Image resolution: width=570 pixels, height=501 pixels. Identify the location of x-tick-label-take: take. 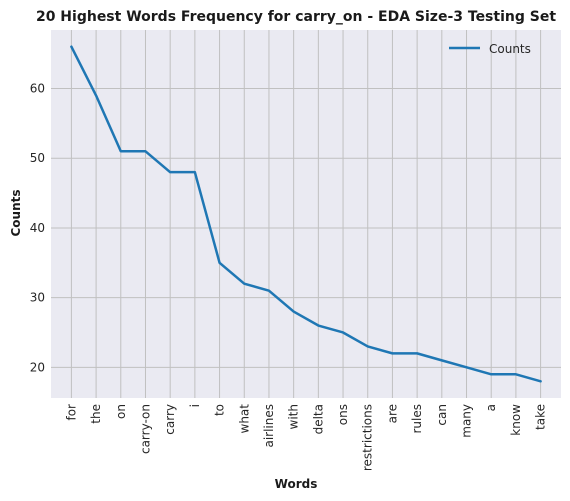
(541, 417).